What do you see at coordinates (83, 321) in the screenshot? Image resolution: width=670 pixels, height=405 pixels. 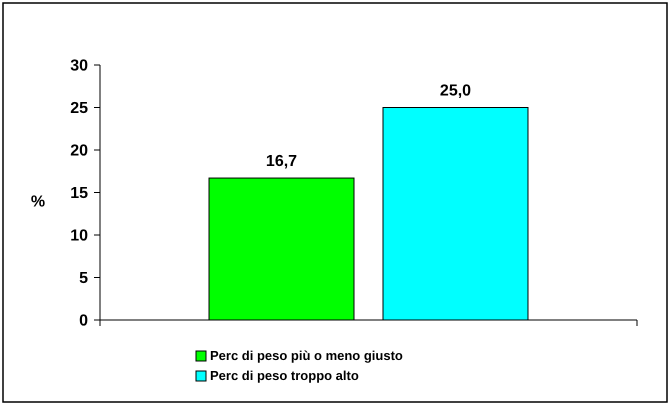 I see `y-tick-label: 0` at bounding box center [83, 321].